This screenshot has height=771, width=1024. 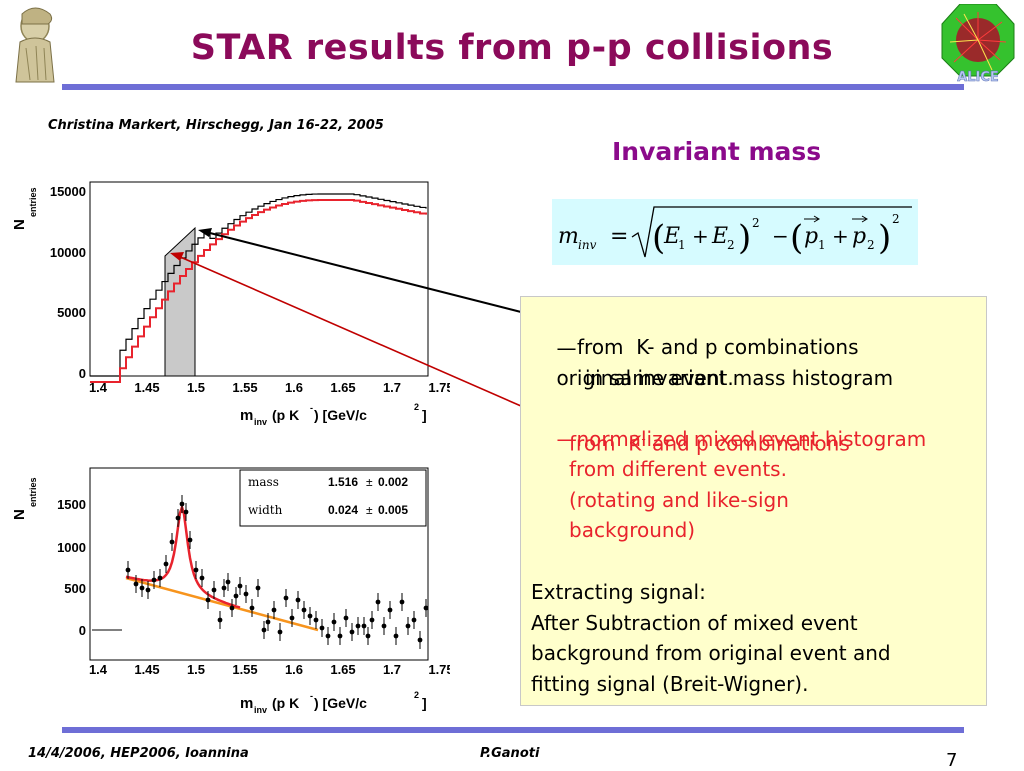 What do you see at coordinates (265, 510) in the screenshot?
I see `svg-text: width` at bounding box center [265, 510].